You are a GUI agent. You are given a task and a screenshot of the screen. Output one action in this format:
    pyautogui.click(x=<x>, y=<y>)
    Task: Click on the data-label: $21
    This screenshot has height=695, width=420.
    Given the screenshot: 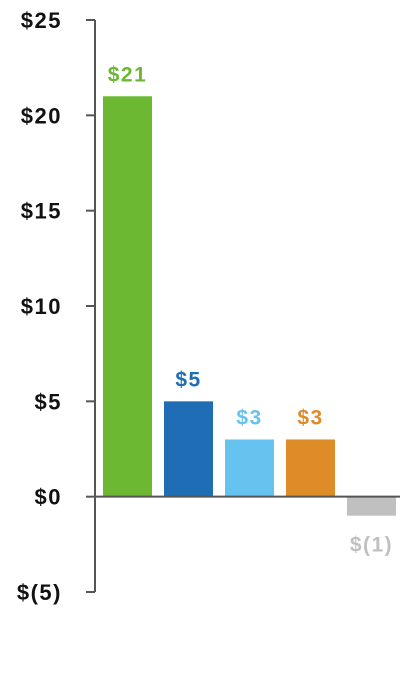 What is the action you would take?
    pyautogui.click(x=128, y=74)
    